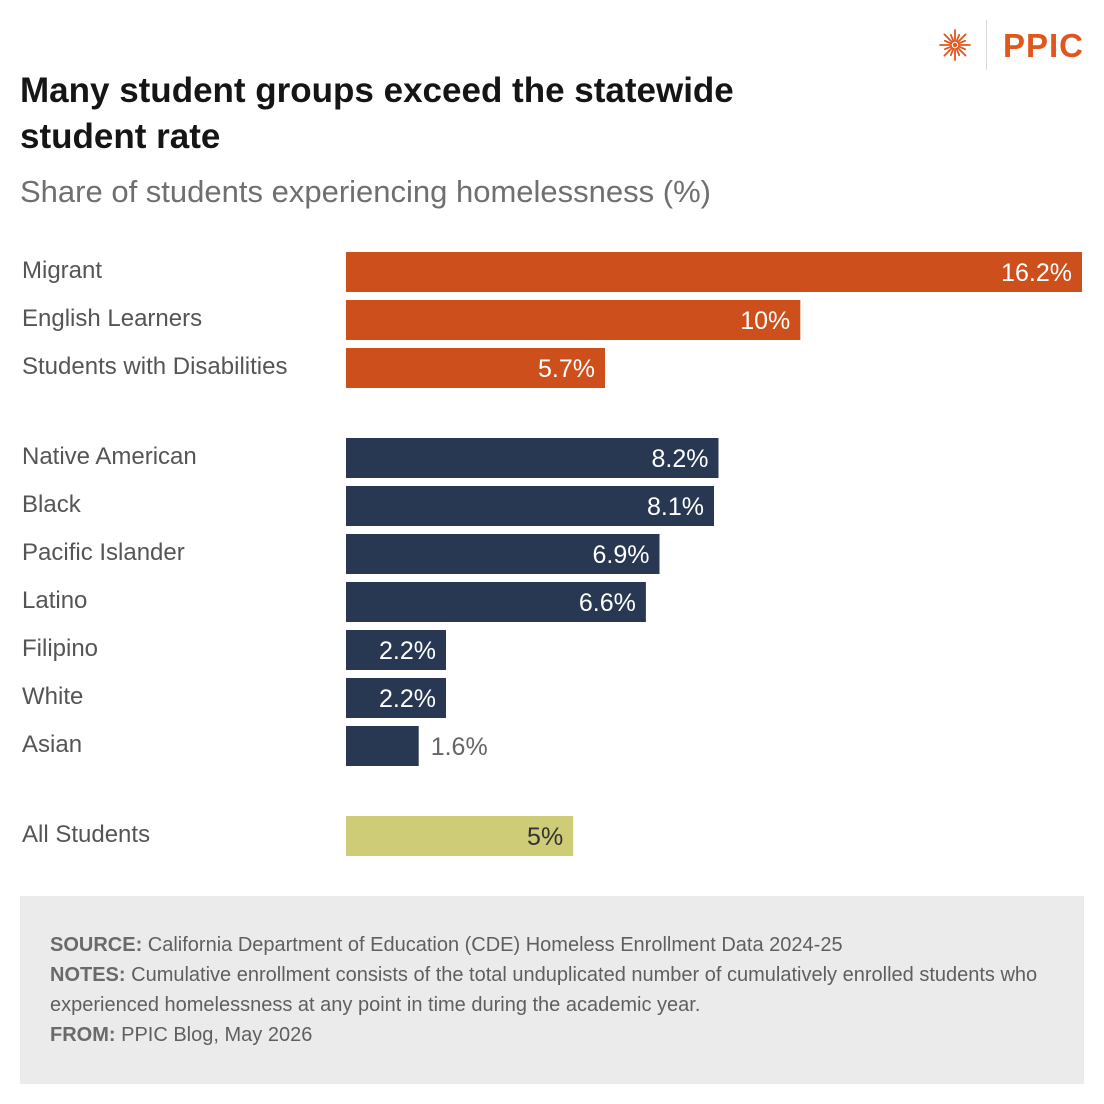 The image size is (1104, 1104). Describe the element at coordinates (621, 555) in the screenshot. I see `value-label-pacific-islander: 6.9%` at that location.